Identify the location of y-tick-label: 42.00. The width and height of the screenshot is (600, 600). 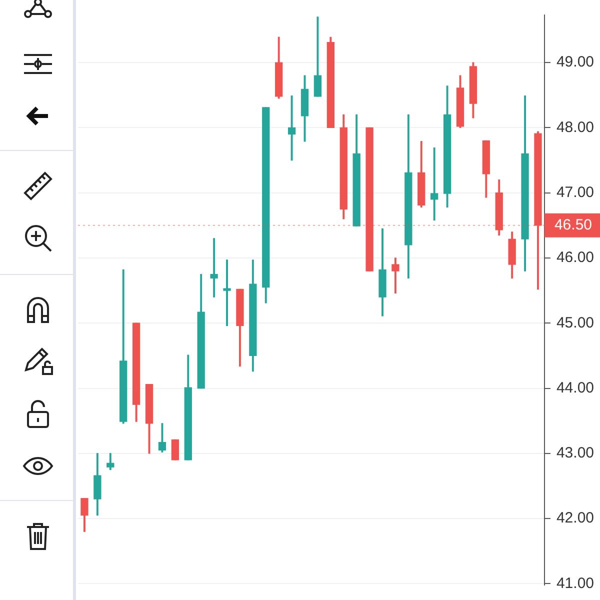
(575, 518).